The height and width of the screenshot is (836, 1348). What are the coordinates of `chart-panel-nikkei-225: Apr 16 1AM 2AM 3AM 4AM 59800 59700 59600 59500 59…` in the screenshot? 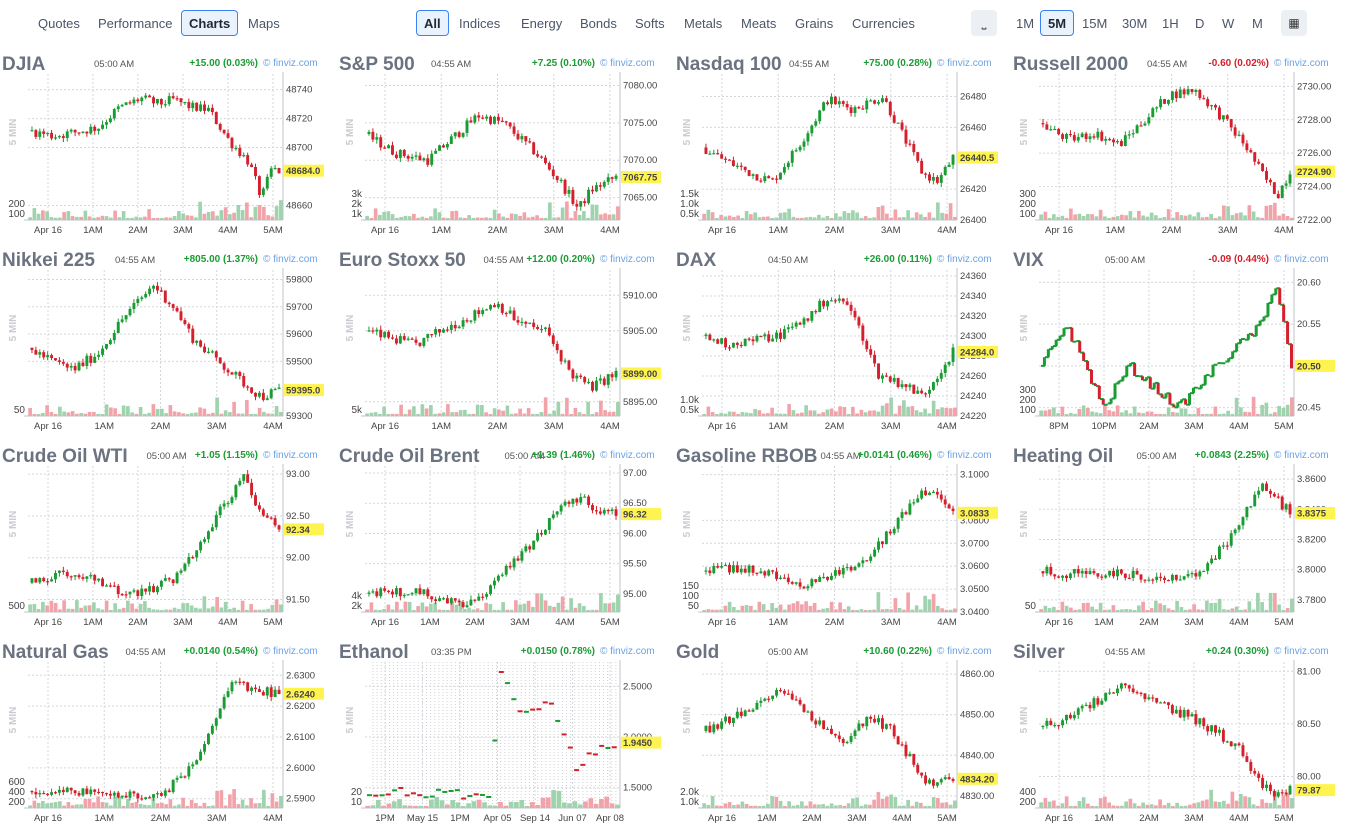 It's located at (168, 346).